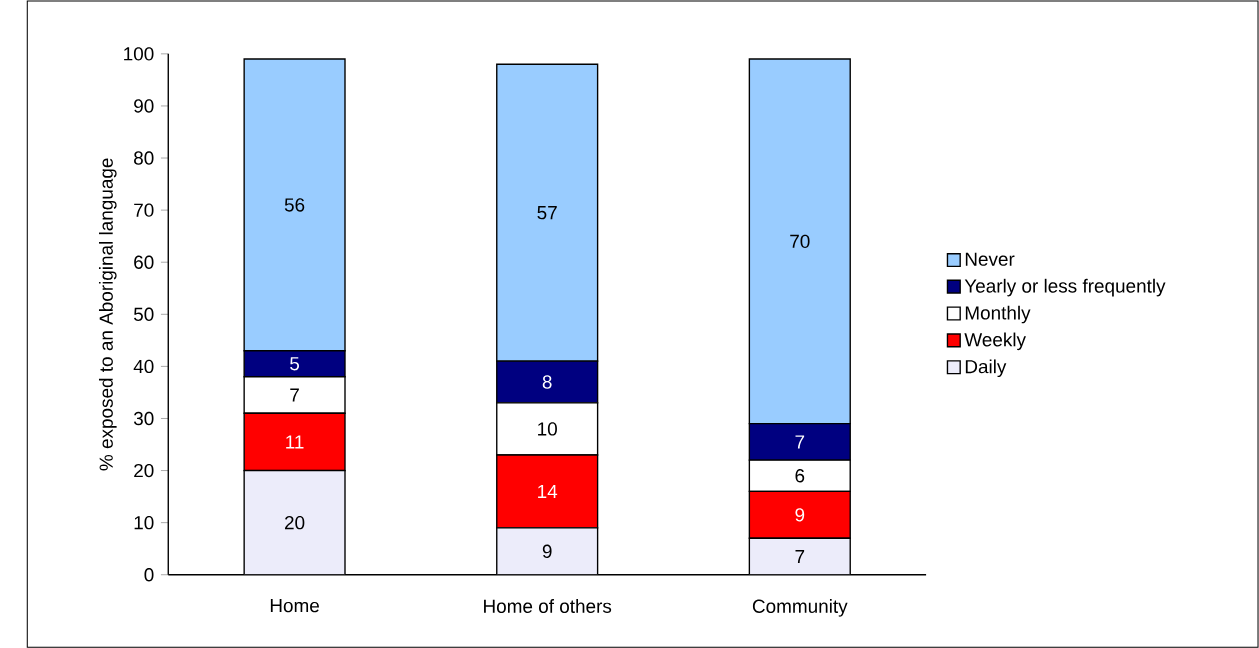 This screenshot has height=648, width=1259. Describe the element at coordinates (294, 205) in the screenshot. I see `data-label: 56` at that location.